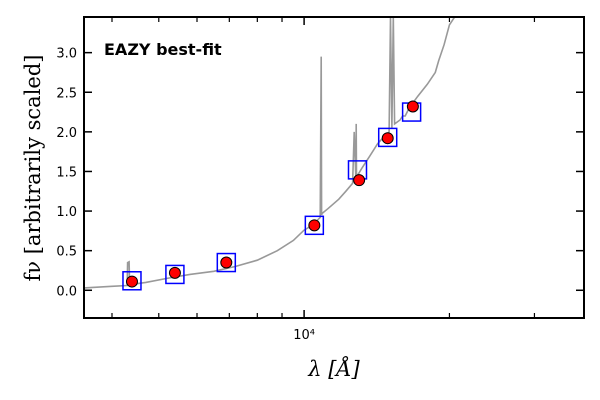 The image size is (600, 400). Describe the element at coordinates (66, 133) in the screenshot. I see `y-tick-label: 2.0` at that location.